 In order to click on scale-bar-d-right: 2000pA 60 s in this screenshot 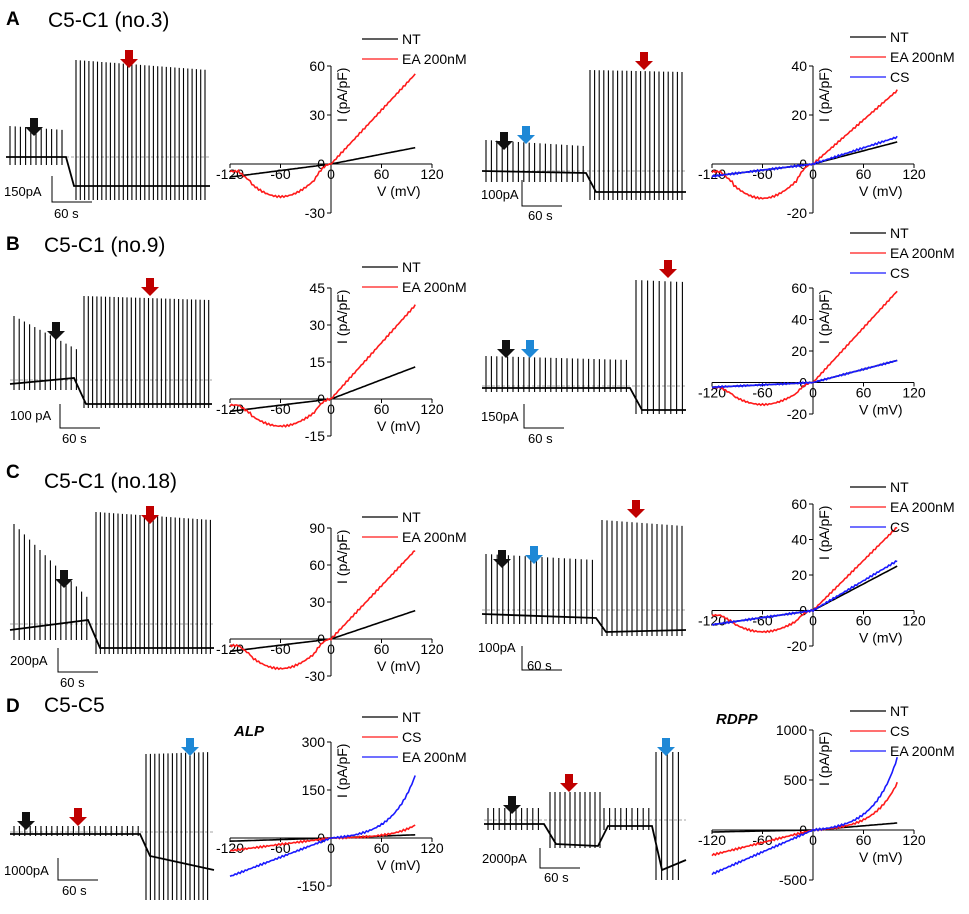, I will do `click(531, 866)`.